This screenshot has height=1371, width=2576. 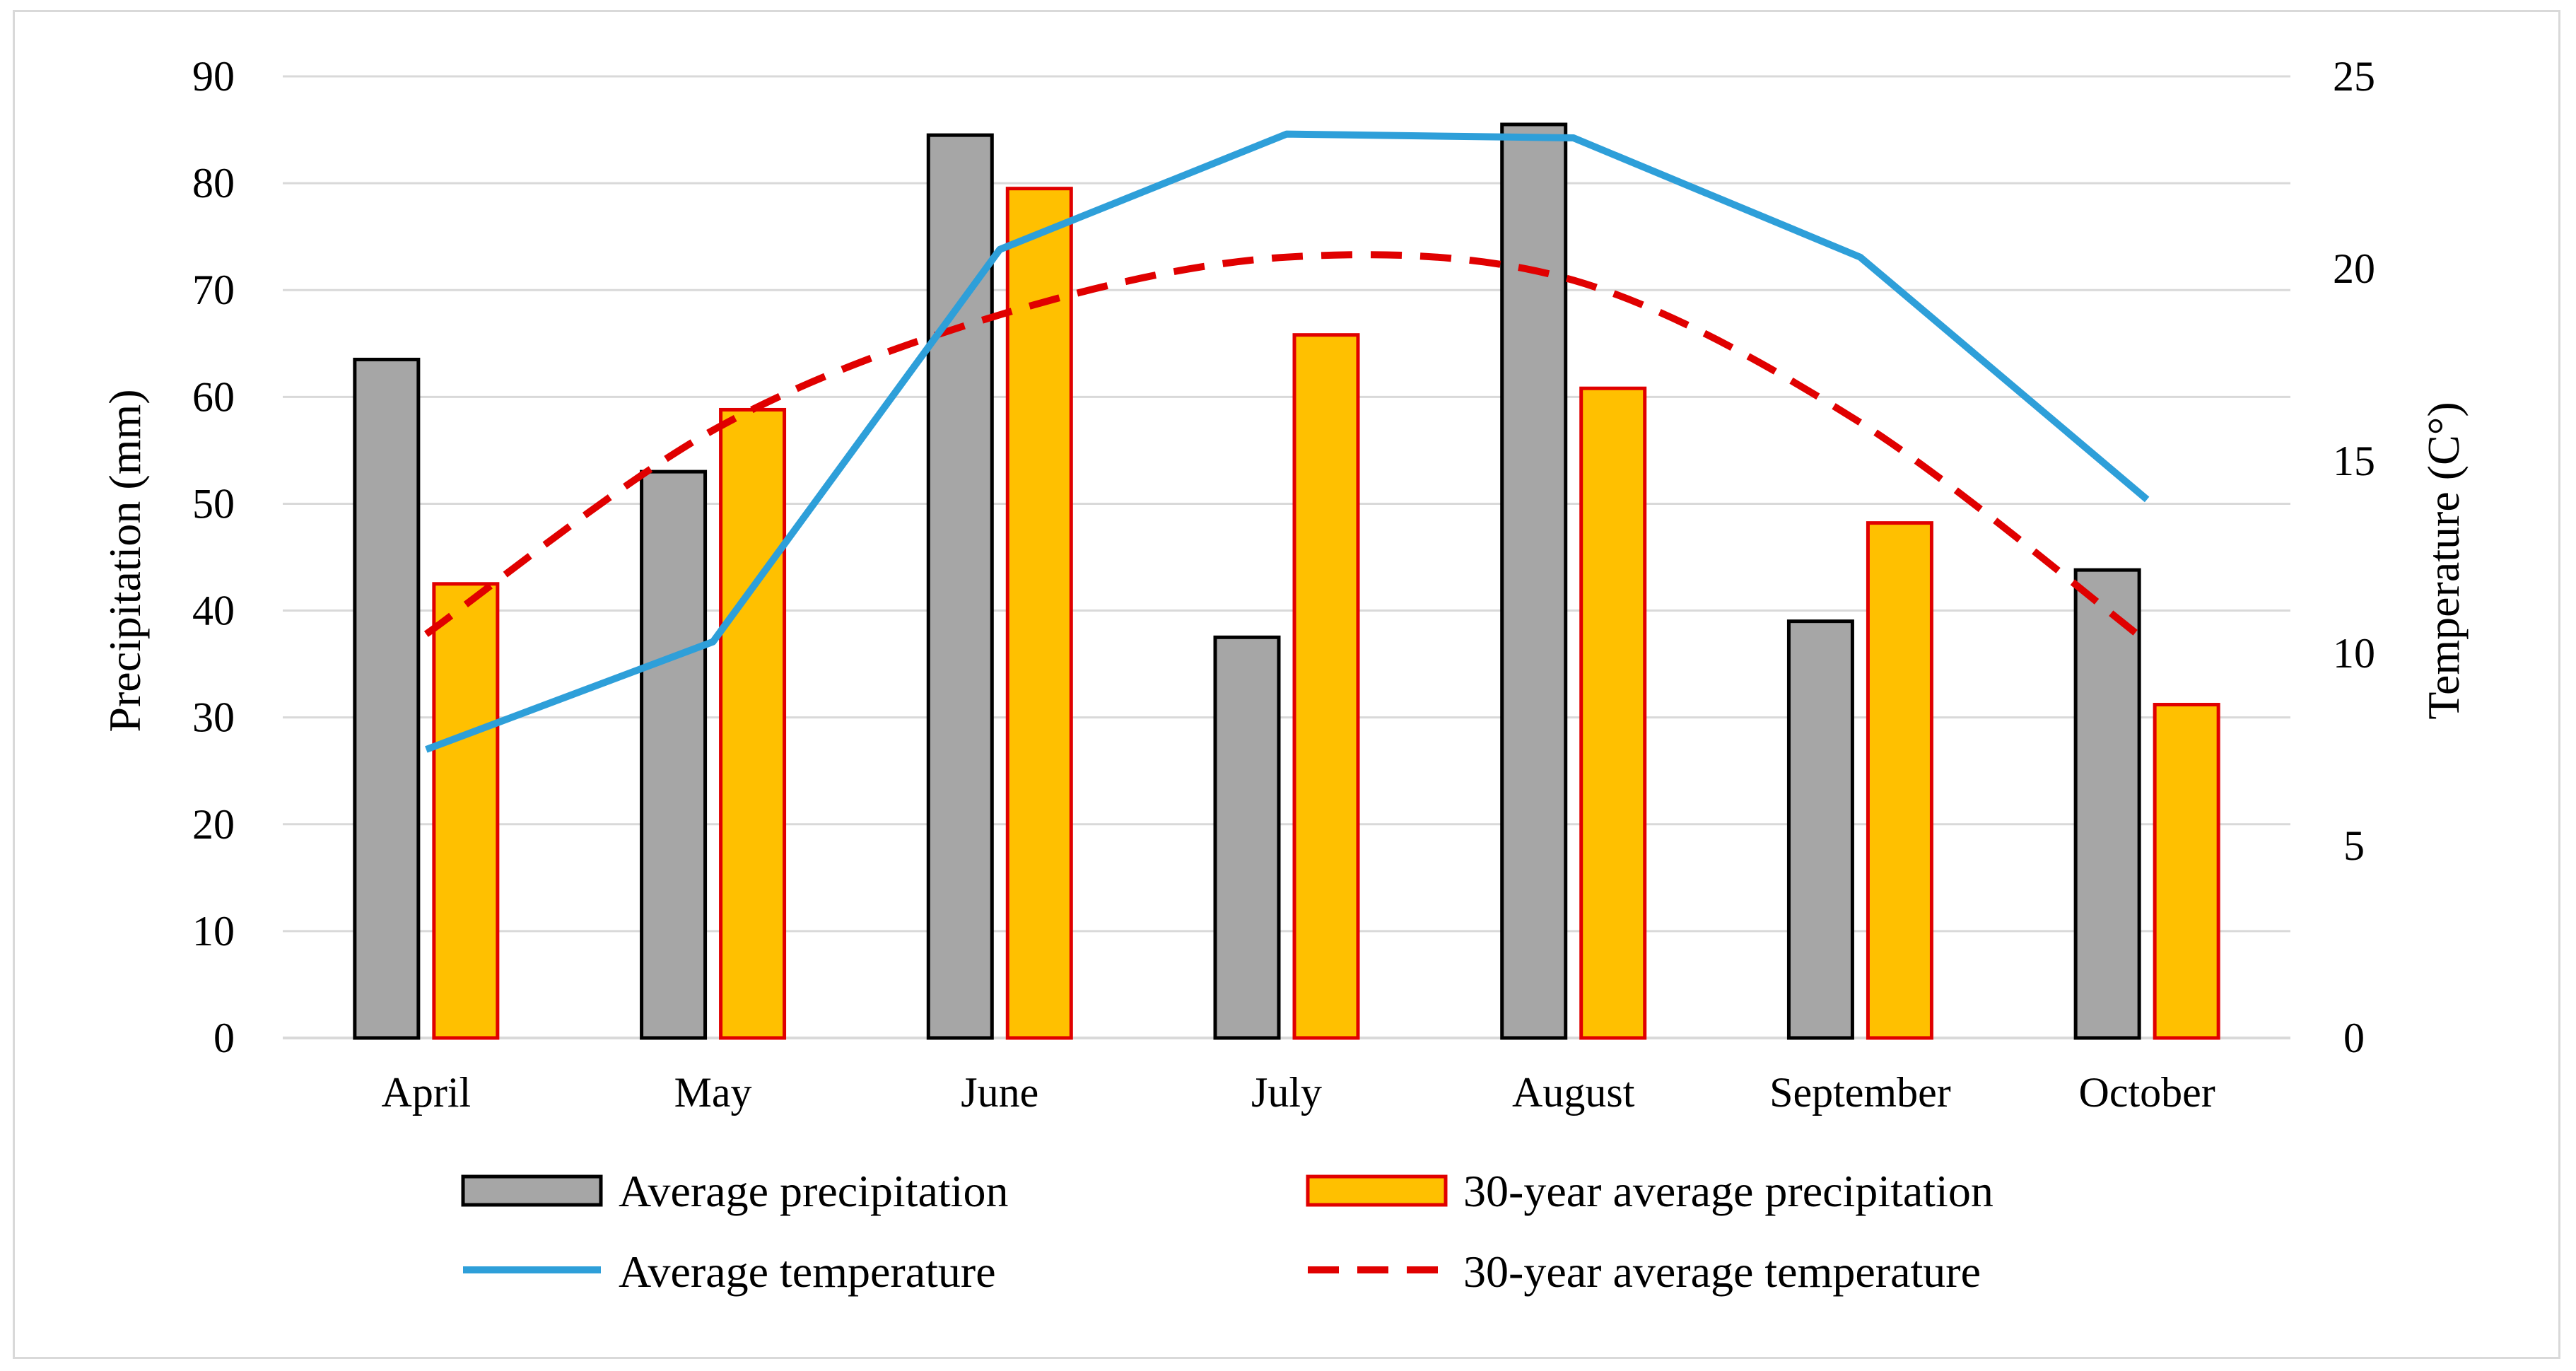 I want to click on x-tick-label-june: June, so click(x=999, y=1093).